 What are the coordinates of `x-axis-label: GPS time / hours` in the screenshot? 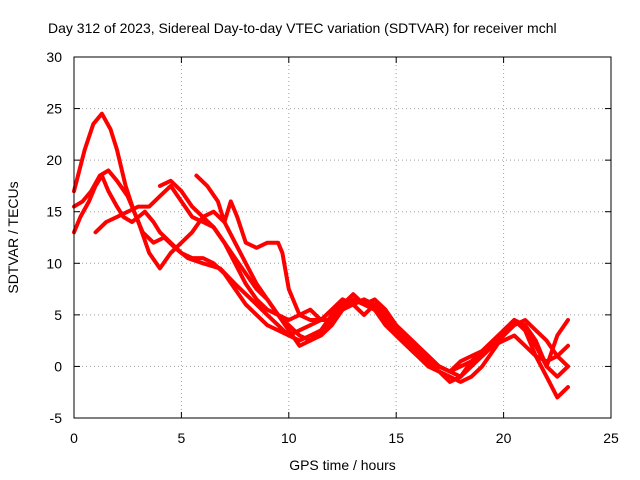 It's located at (342, 465).